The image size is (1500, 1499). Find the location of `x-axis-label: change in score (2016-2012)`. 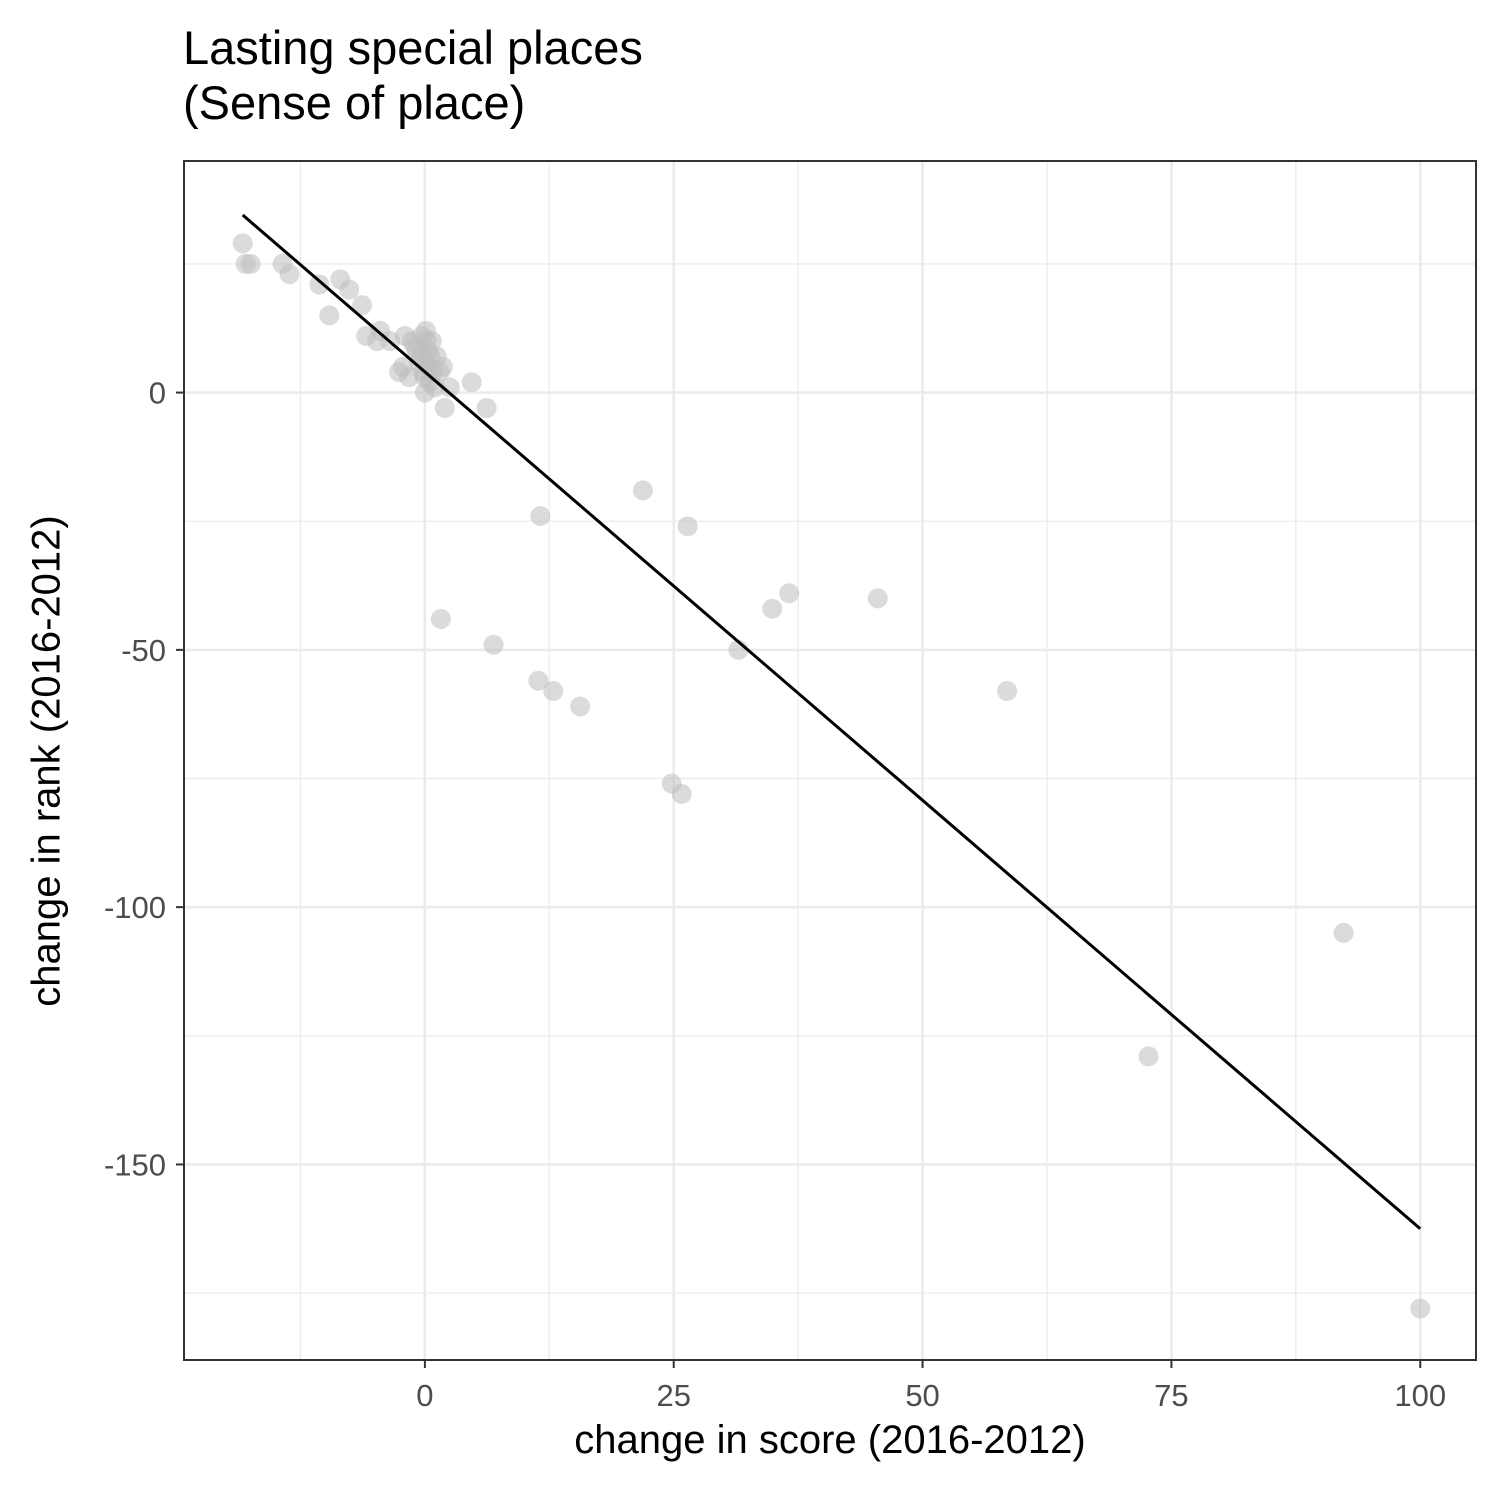

x-axis-label: change in score (2016-2012) is located at coordinates (830, 1440).